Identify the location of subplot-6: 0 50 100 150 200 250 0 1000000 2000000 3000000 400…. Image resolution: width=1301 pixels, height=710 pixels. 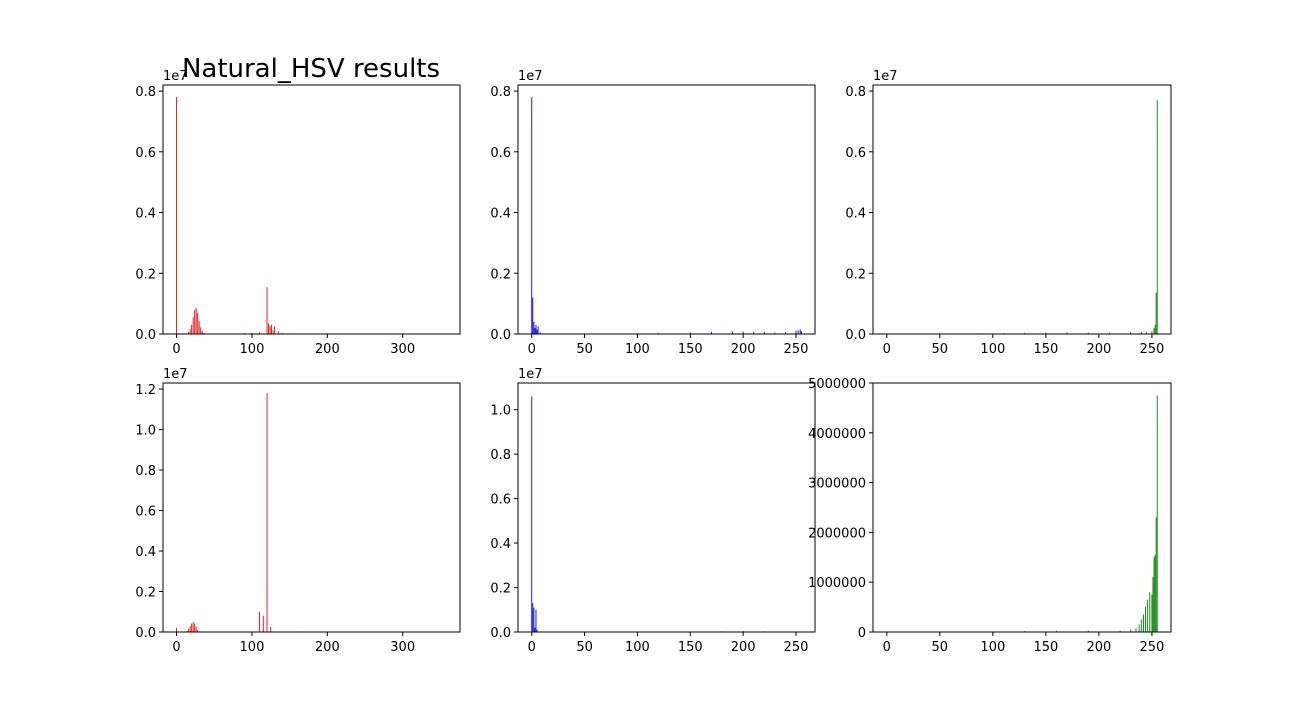
(990, 516).